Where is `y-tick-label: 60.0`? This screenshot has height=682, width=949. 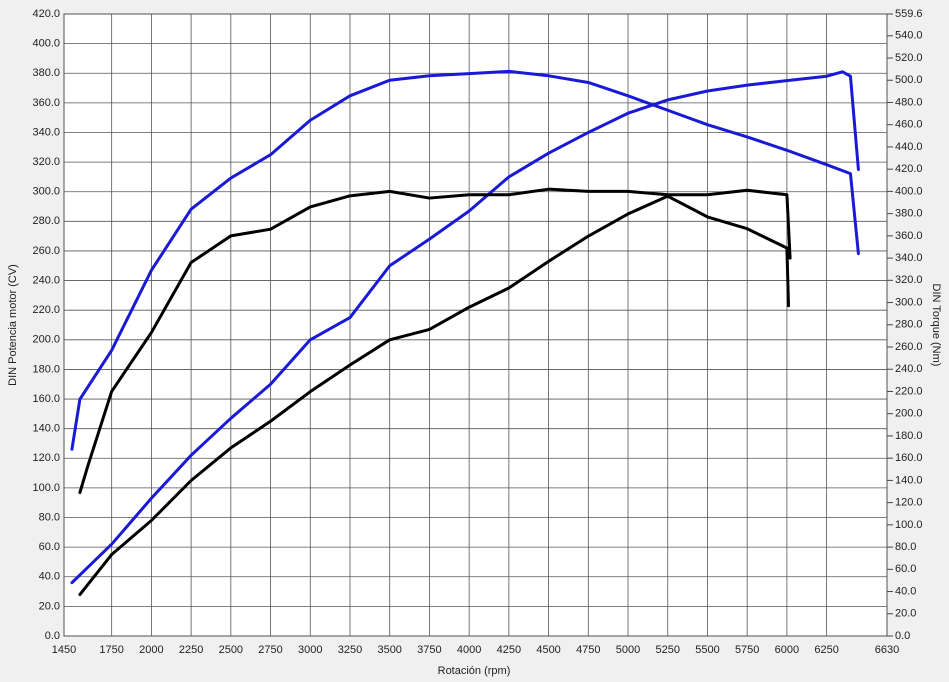 y-tick-label: 60.0 is located at coordinates (49, 547).